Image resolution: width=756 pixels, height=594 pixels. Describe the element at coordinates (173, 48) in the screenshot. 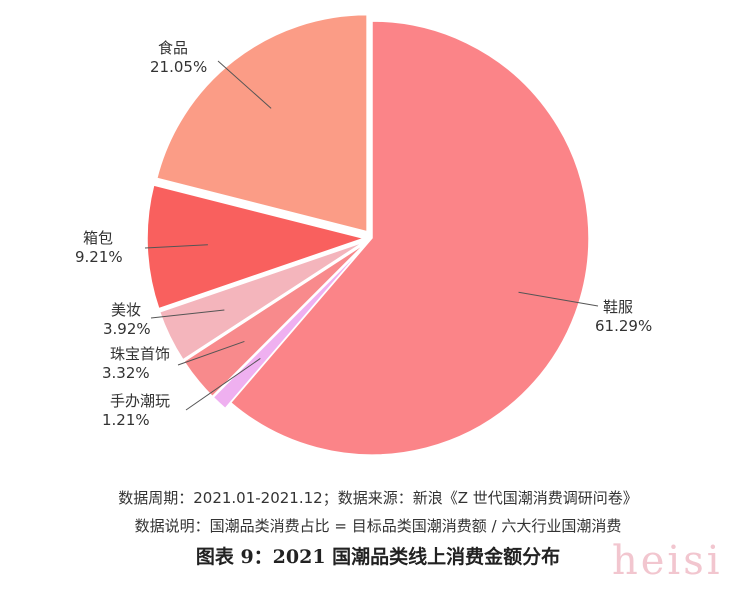

I see `slice-label-name-6: 食品` at that location.